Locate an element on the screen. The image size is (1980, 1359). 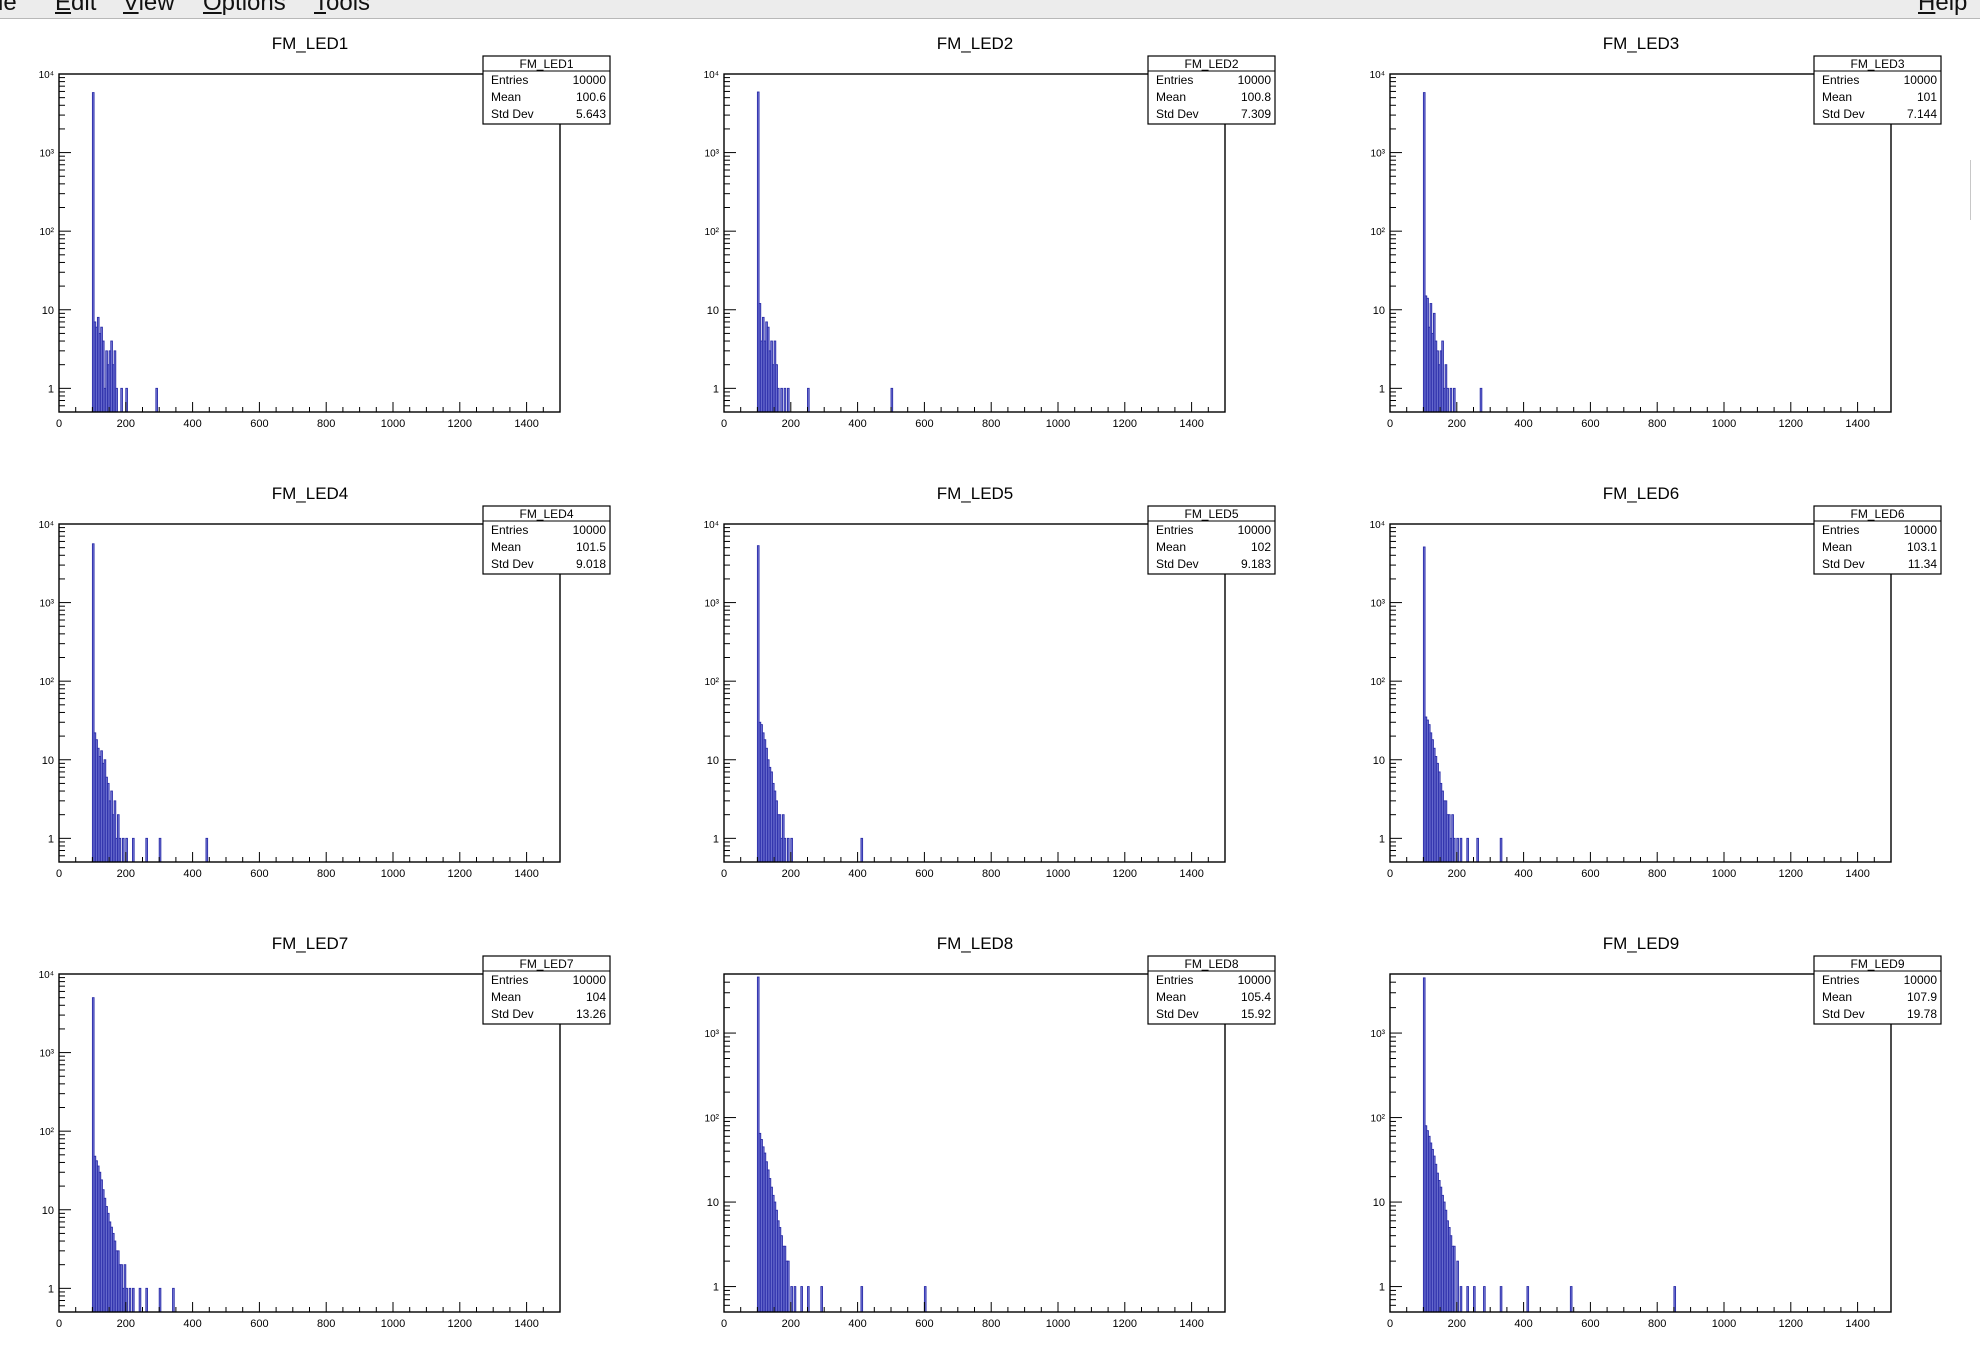
stats-value-stddev: 7.144 is located at coordinates (1922, 114).